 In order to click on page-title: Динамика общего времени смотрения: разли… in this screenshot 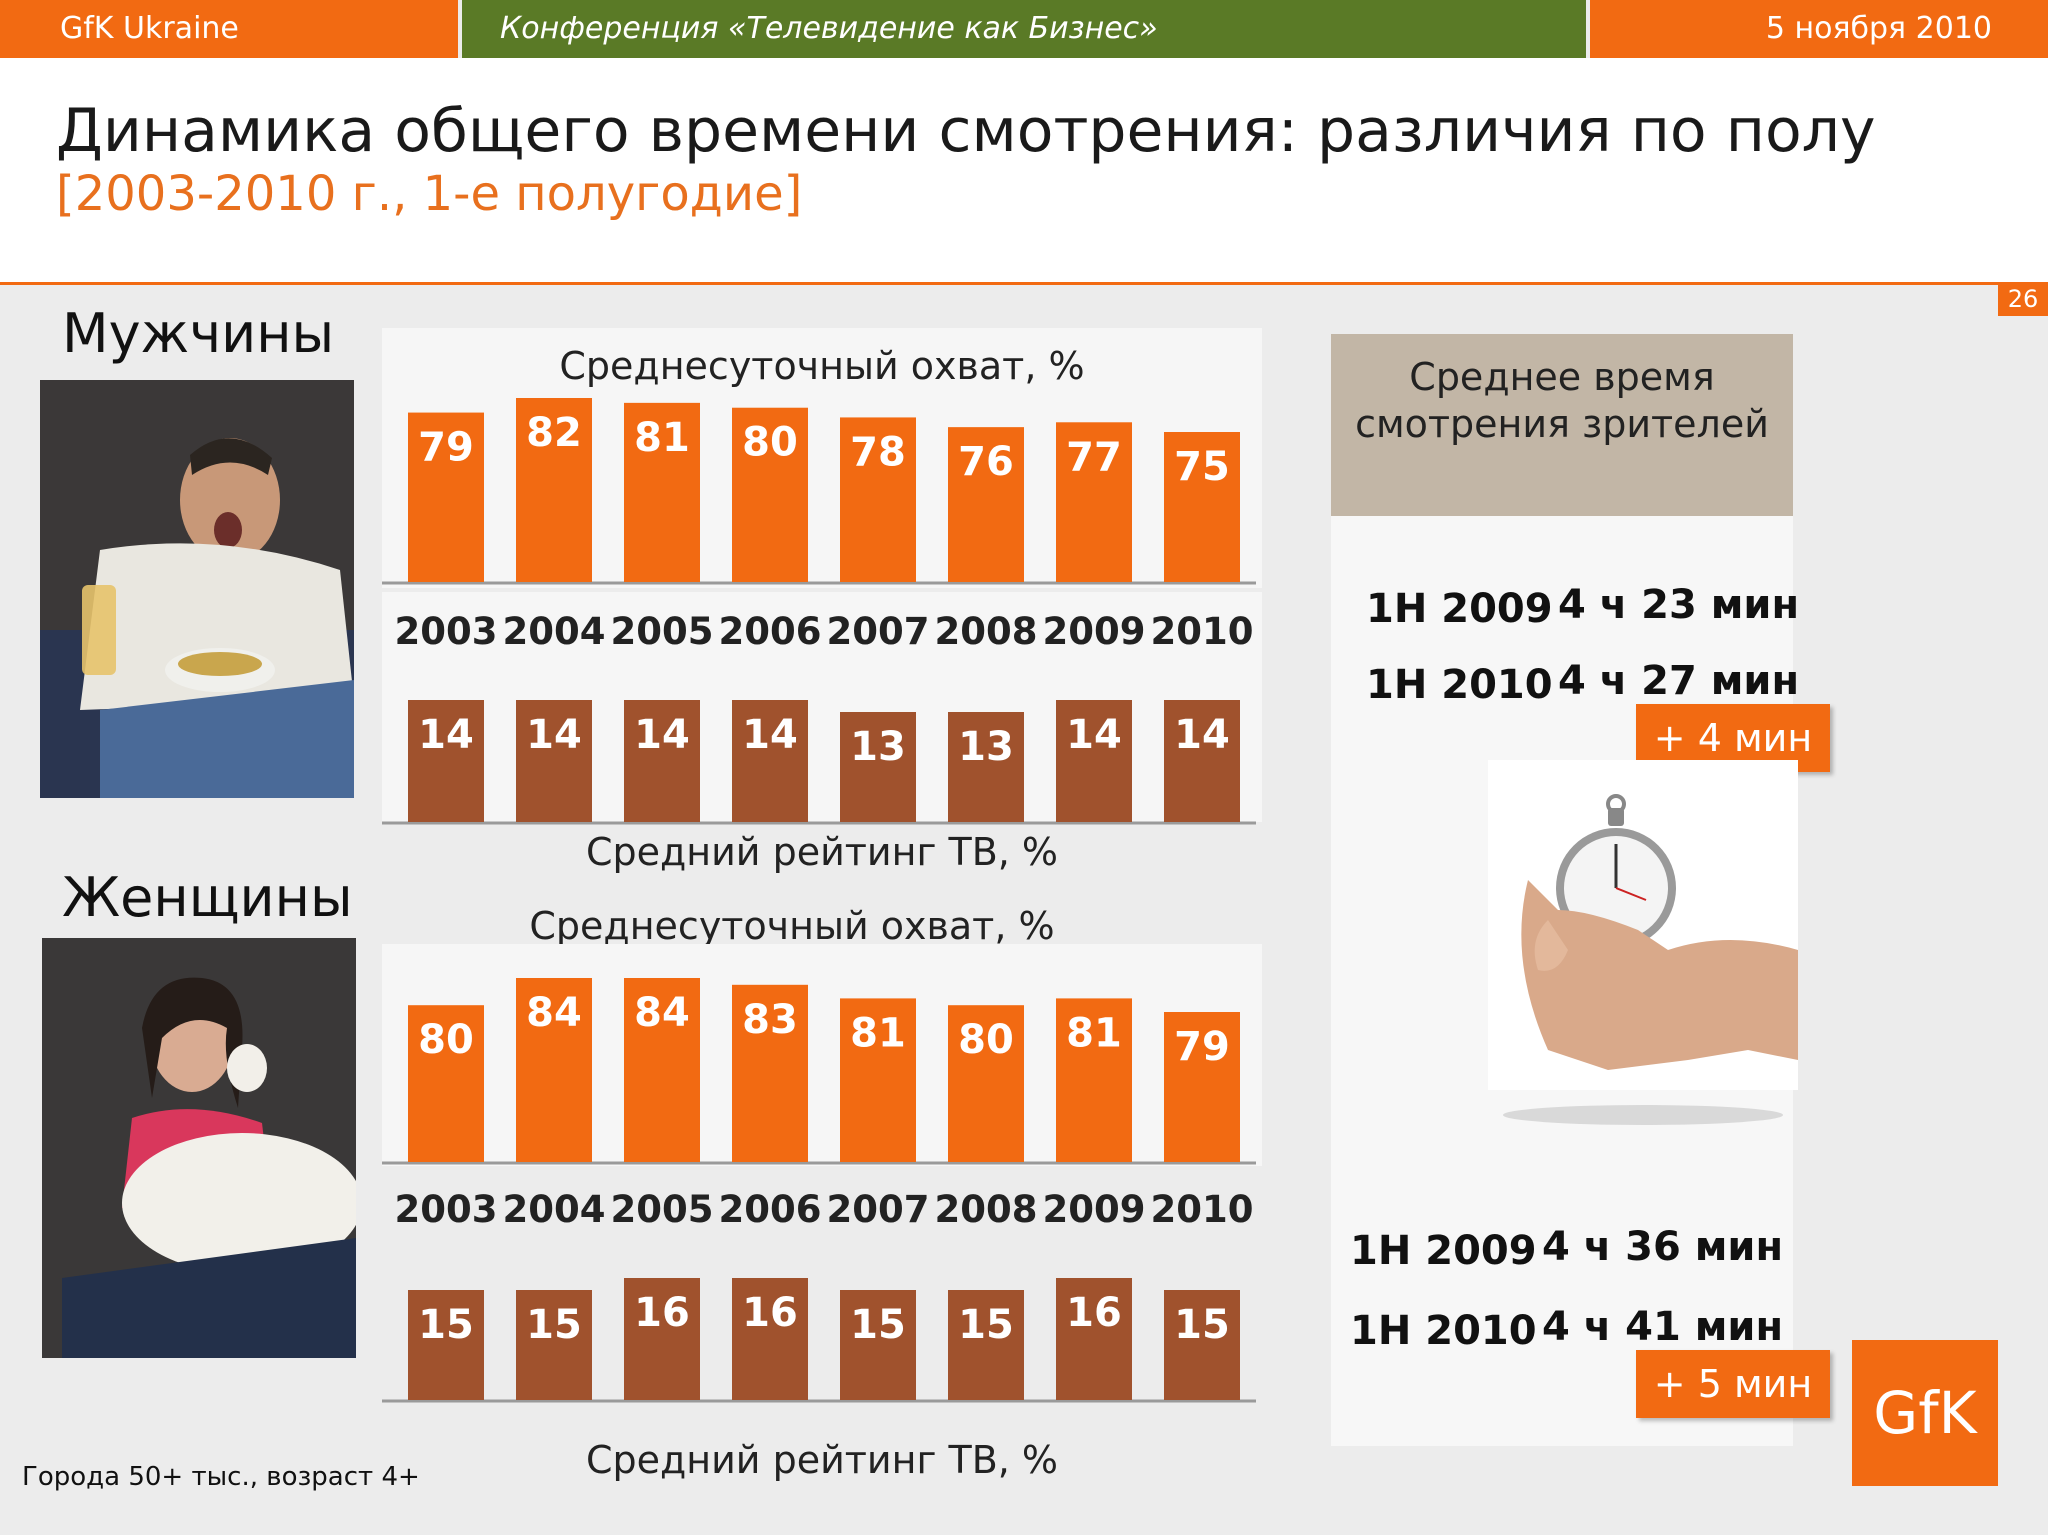, I will do `click(966, 131)`.